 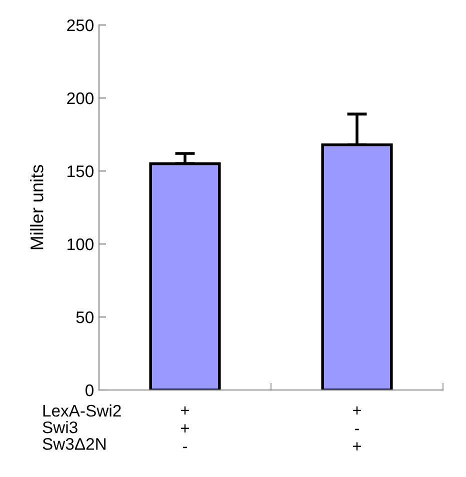 I want to click on x-tick-label: + - +, so click(x=357, y=428).